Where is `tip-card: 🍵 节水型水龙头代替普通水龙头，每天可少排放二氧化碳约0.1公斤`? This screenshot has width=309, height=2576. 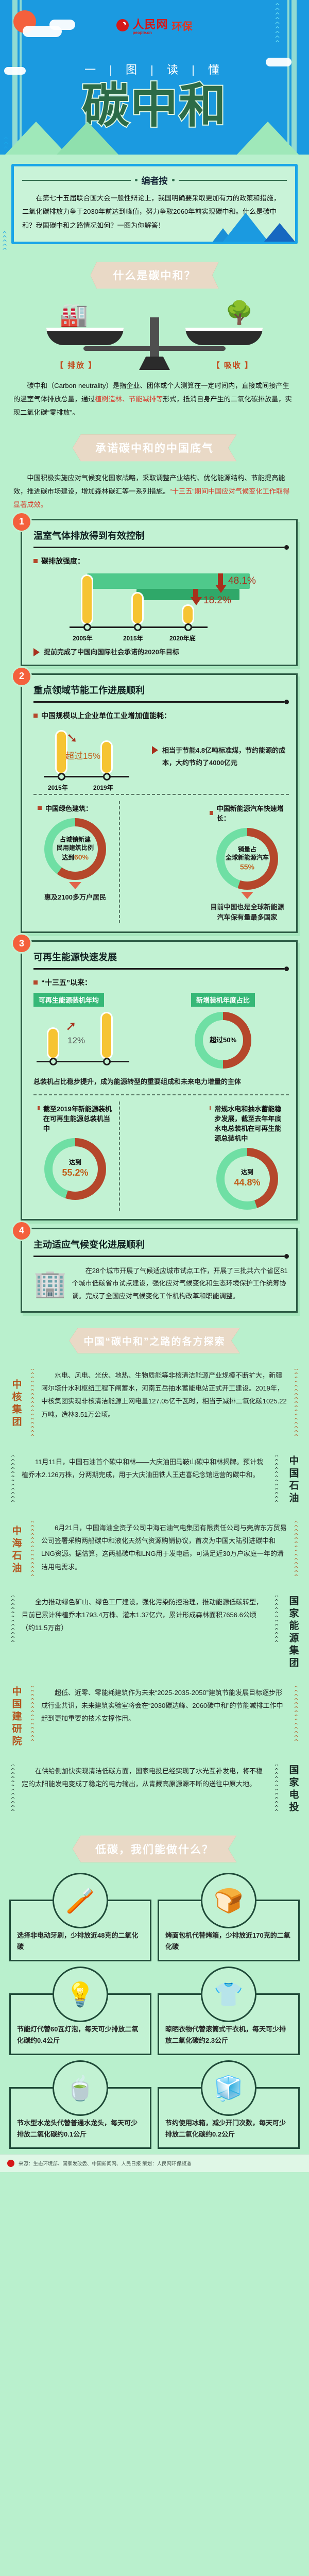 tip-card: 🍵 节水型水龙头代替普通水龙头，每天可少排放二氧化碳约0.1公斤 is located at coordinates (80, 2104).